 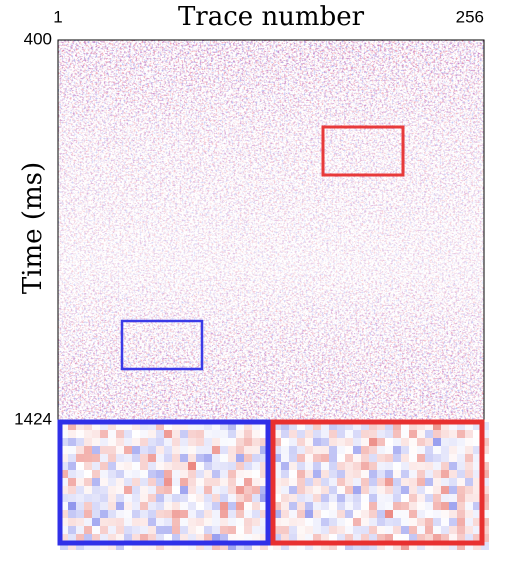 What do you see at coordinates (162, 345) in the screenshot?
I see `highlight-box` at bounding box center [162, 345].